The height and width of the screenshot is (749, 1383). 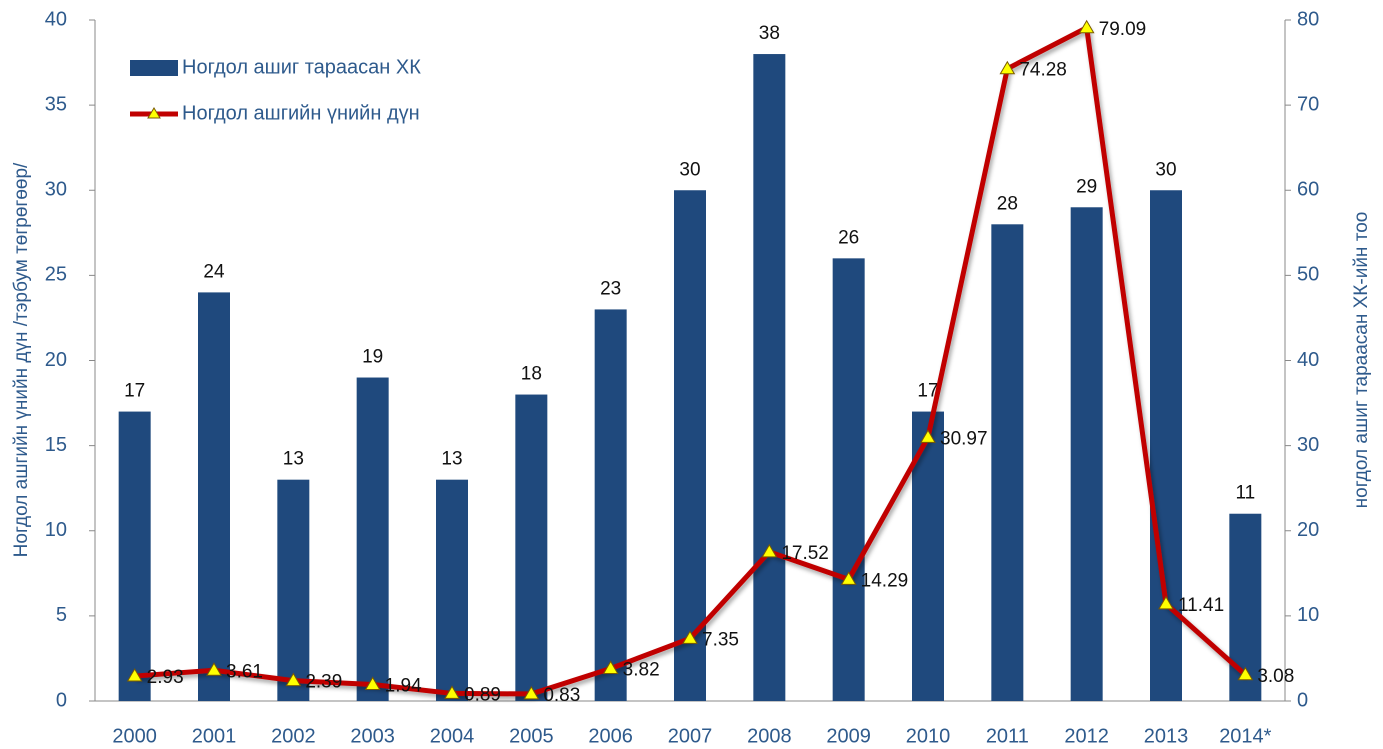 What do you see at coordinates (610, 288) in the screenshot?
I see `bar-value-label: 23` at bounding box center [610, 288].